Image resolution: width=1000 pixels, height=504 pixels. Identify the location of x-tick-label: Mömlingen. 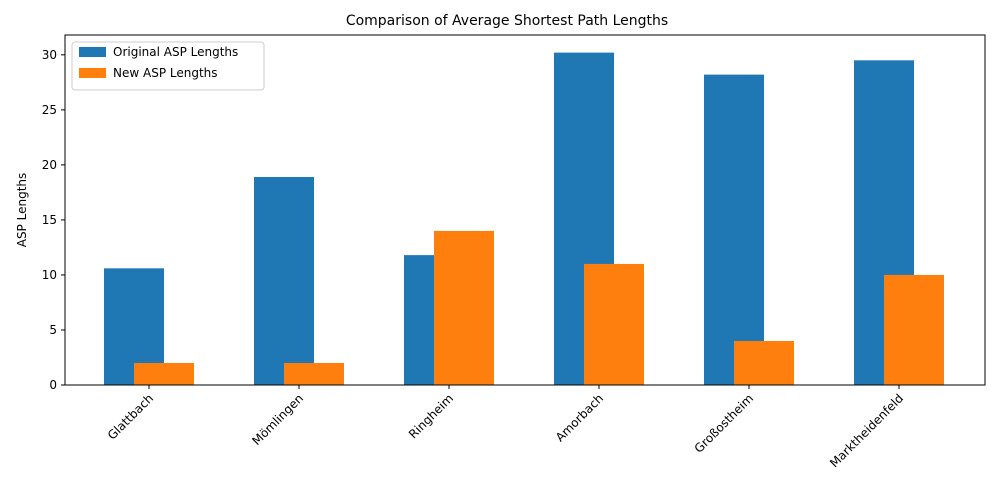
(277, 419).